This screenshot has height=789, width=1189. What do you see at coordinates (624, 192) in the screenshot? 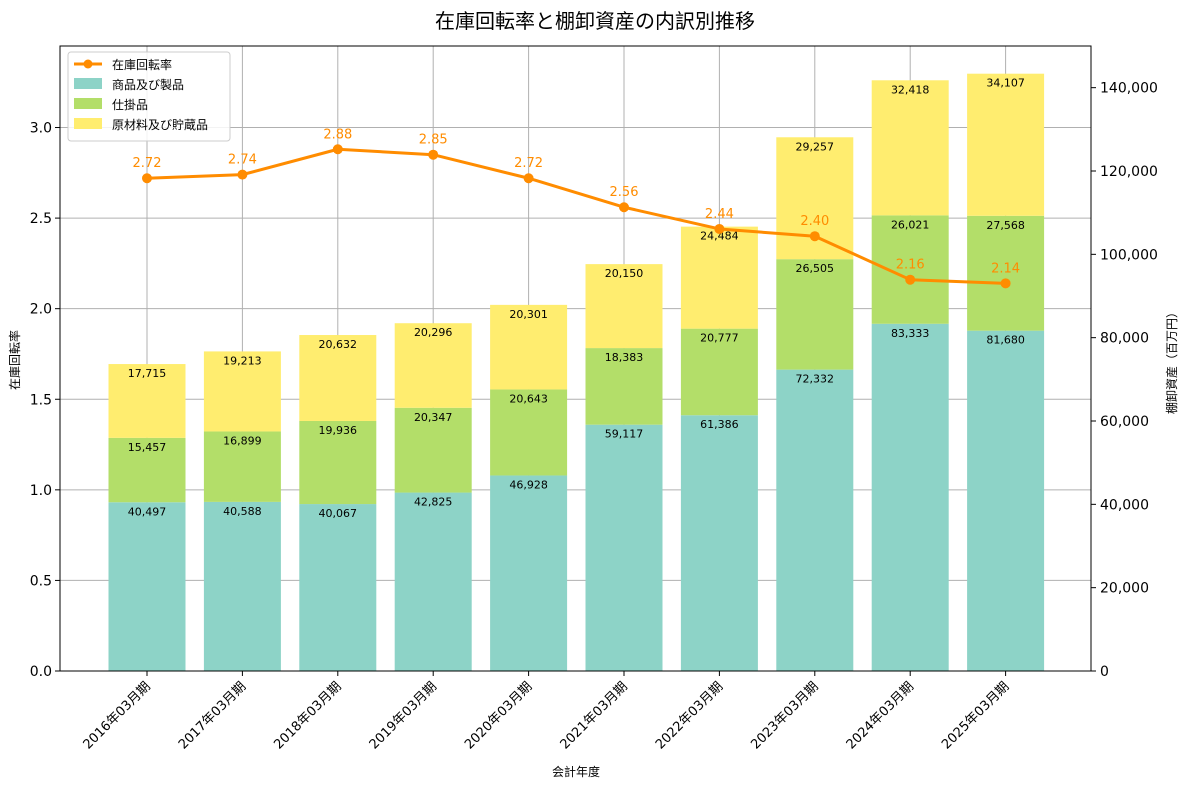
I see `turnover-value-label: 2.56` at bounding box center [624, 192].